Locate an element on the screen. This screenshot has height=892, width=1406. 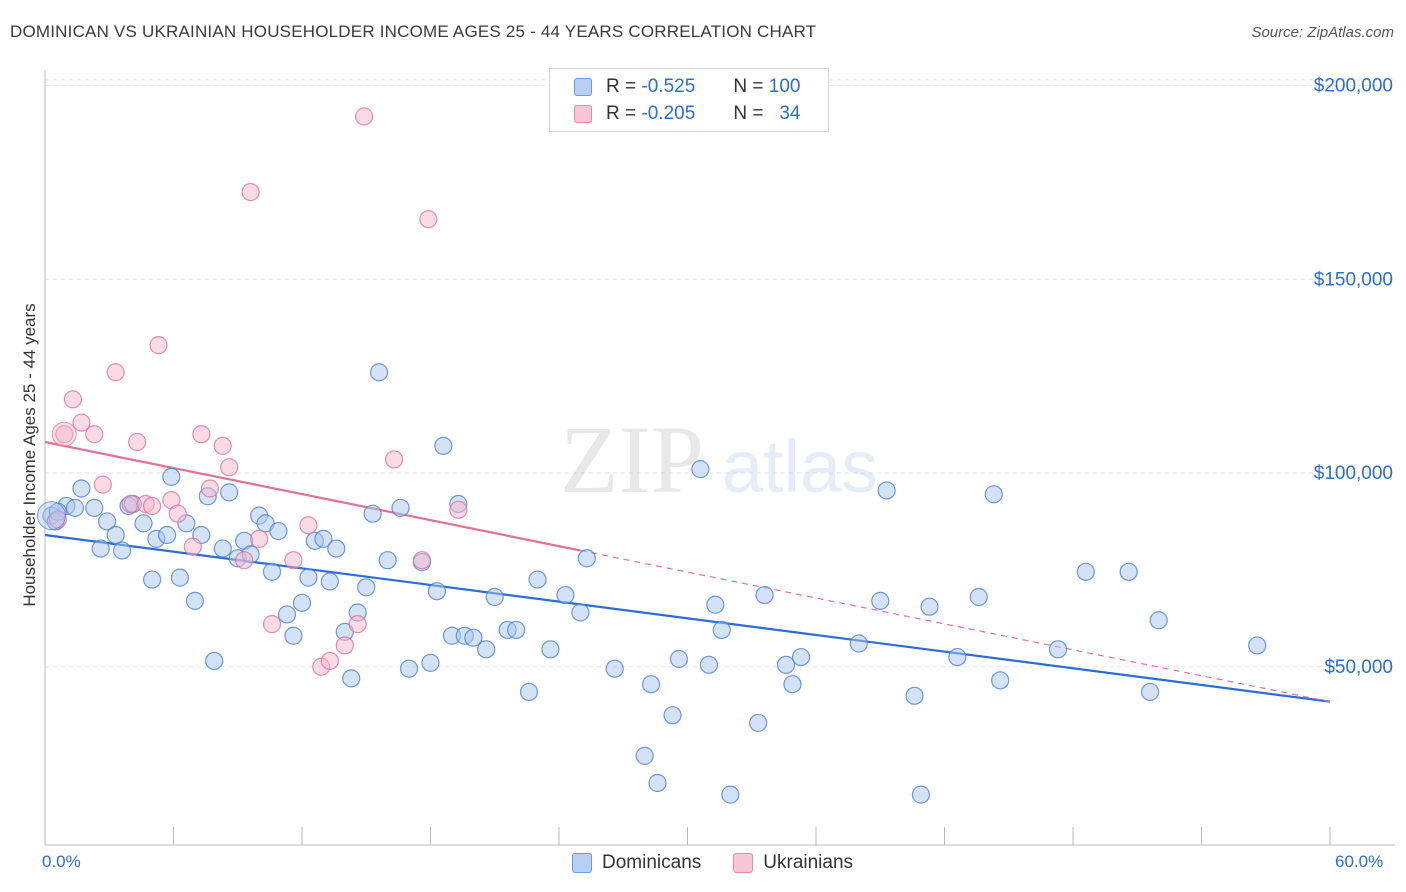
legend-row-dominicans: R = -0.525 N = 100 is located at coordinates (687, 87).